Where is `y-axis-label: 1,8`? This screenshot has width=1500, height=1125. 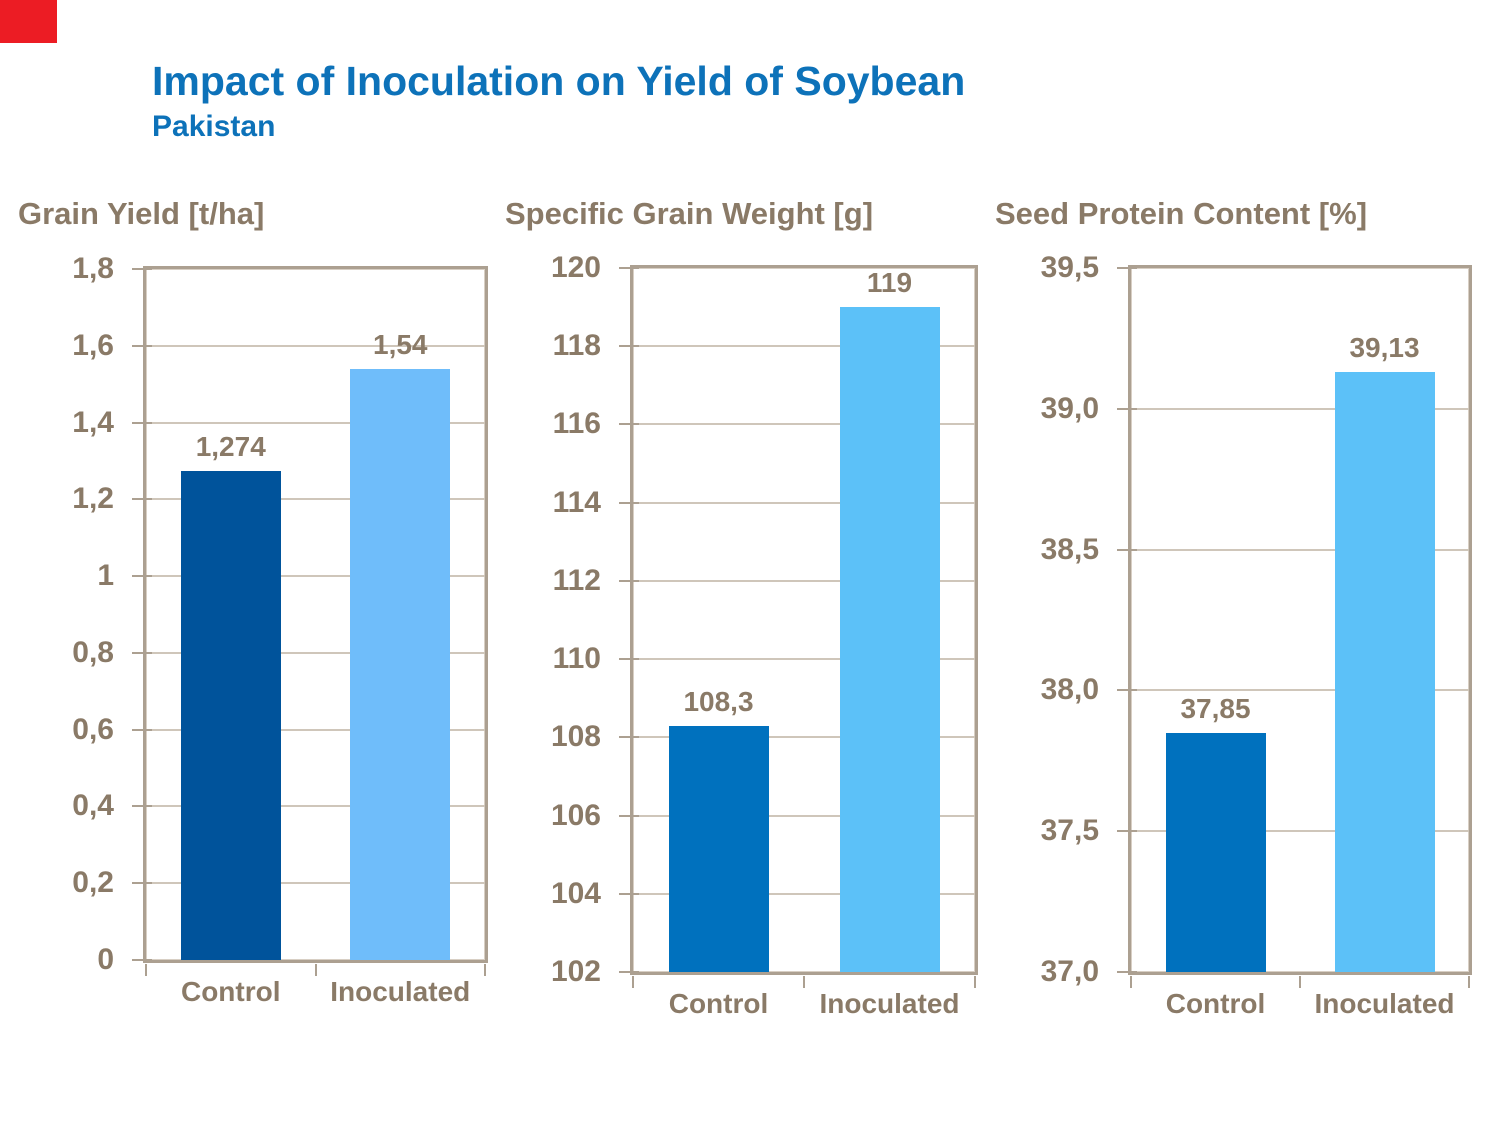 y-axis-label: 1,8 is located at coordinates (93, 268).